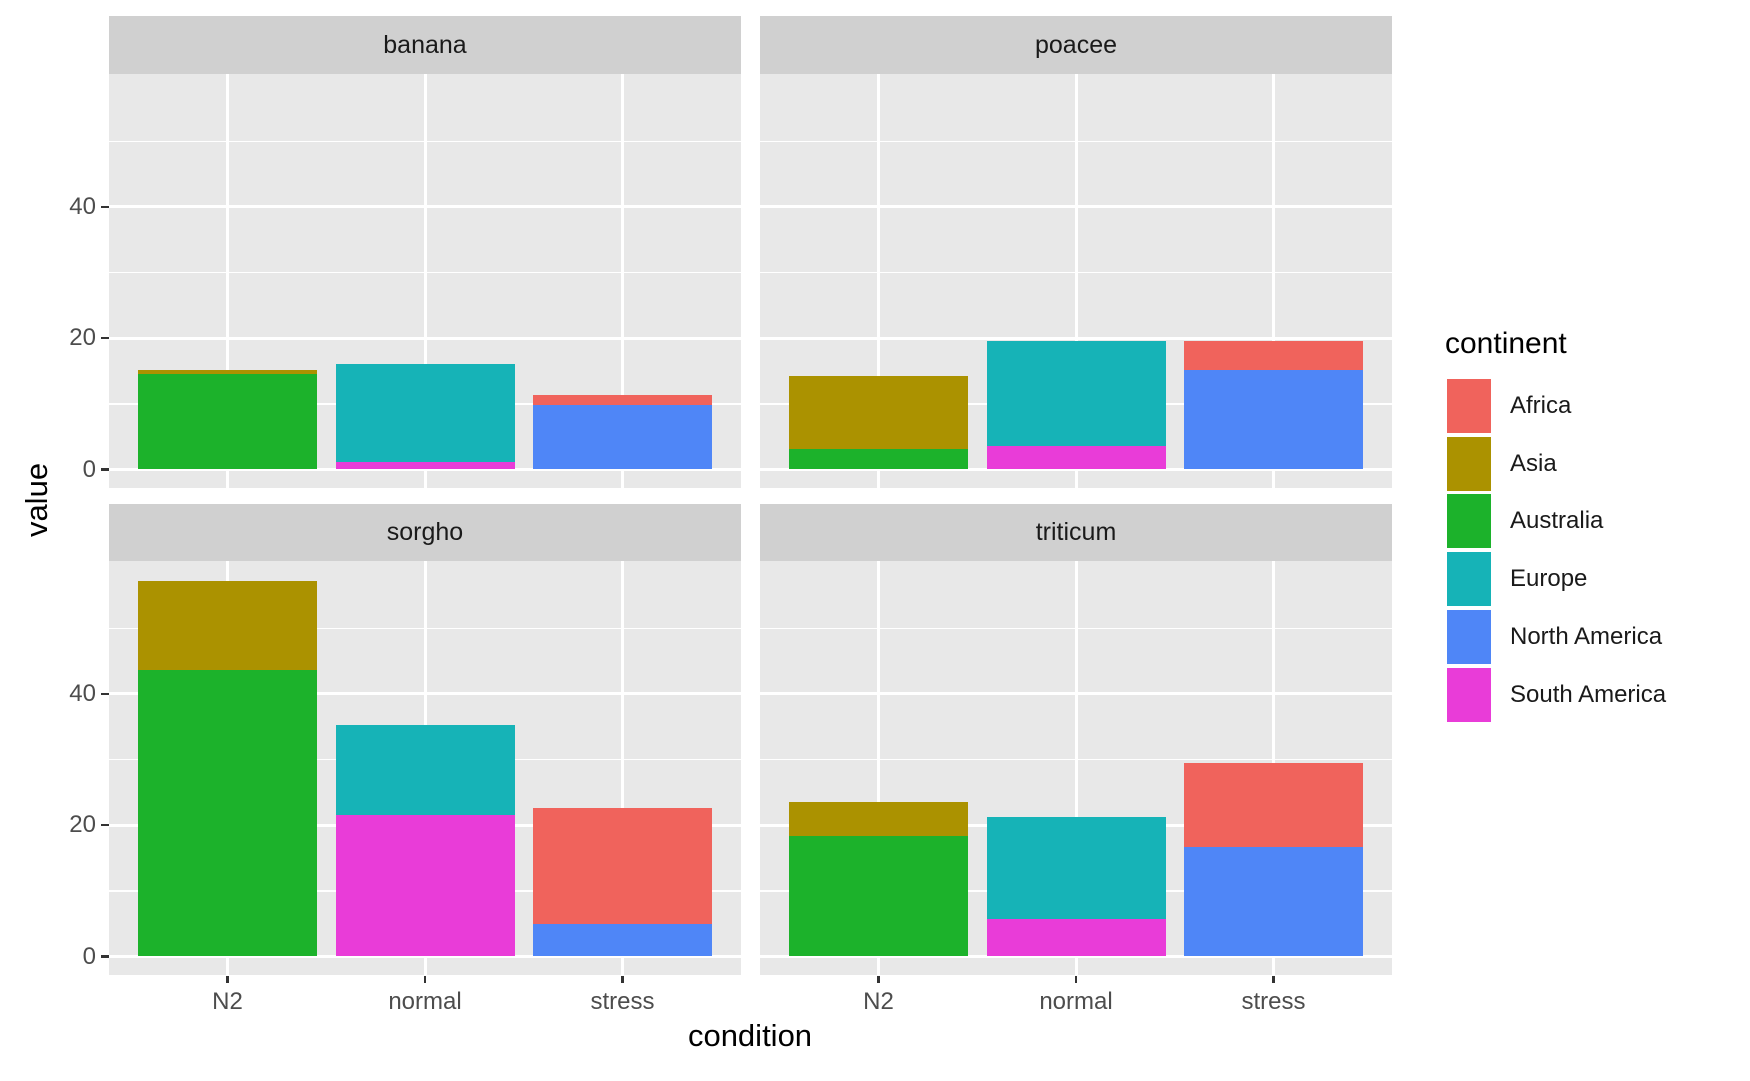 The height and width of the screenshot is (1081, 1750). Describe the element at coordinates (1469, 521) in the screenshot. I see `legend-swatch-australia` at that location.